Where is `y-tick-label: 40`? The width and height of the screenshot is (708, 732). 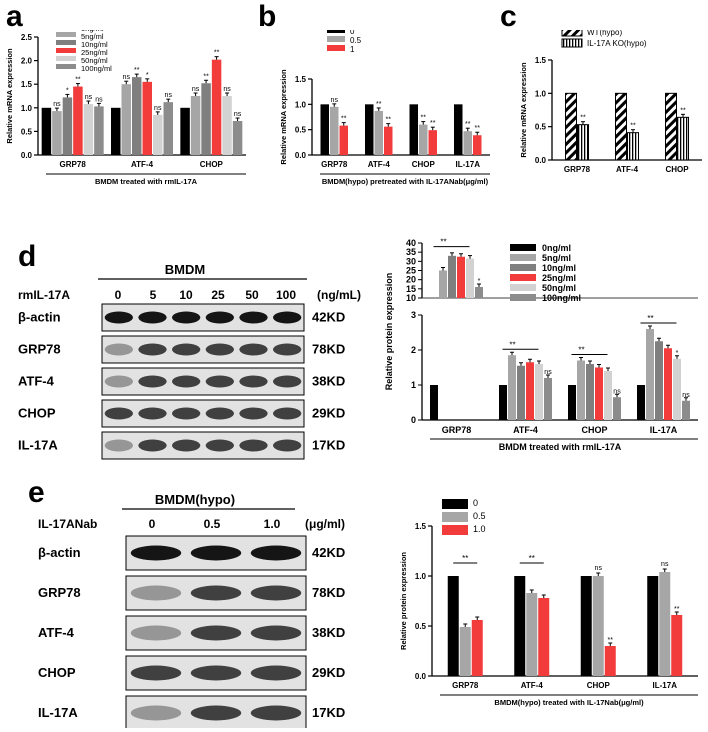 y-tick-label: 40 is located at coordinates (411, 243).